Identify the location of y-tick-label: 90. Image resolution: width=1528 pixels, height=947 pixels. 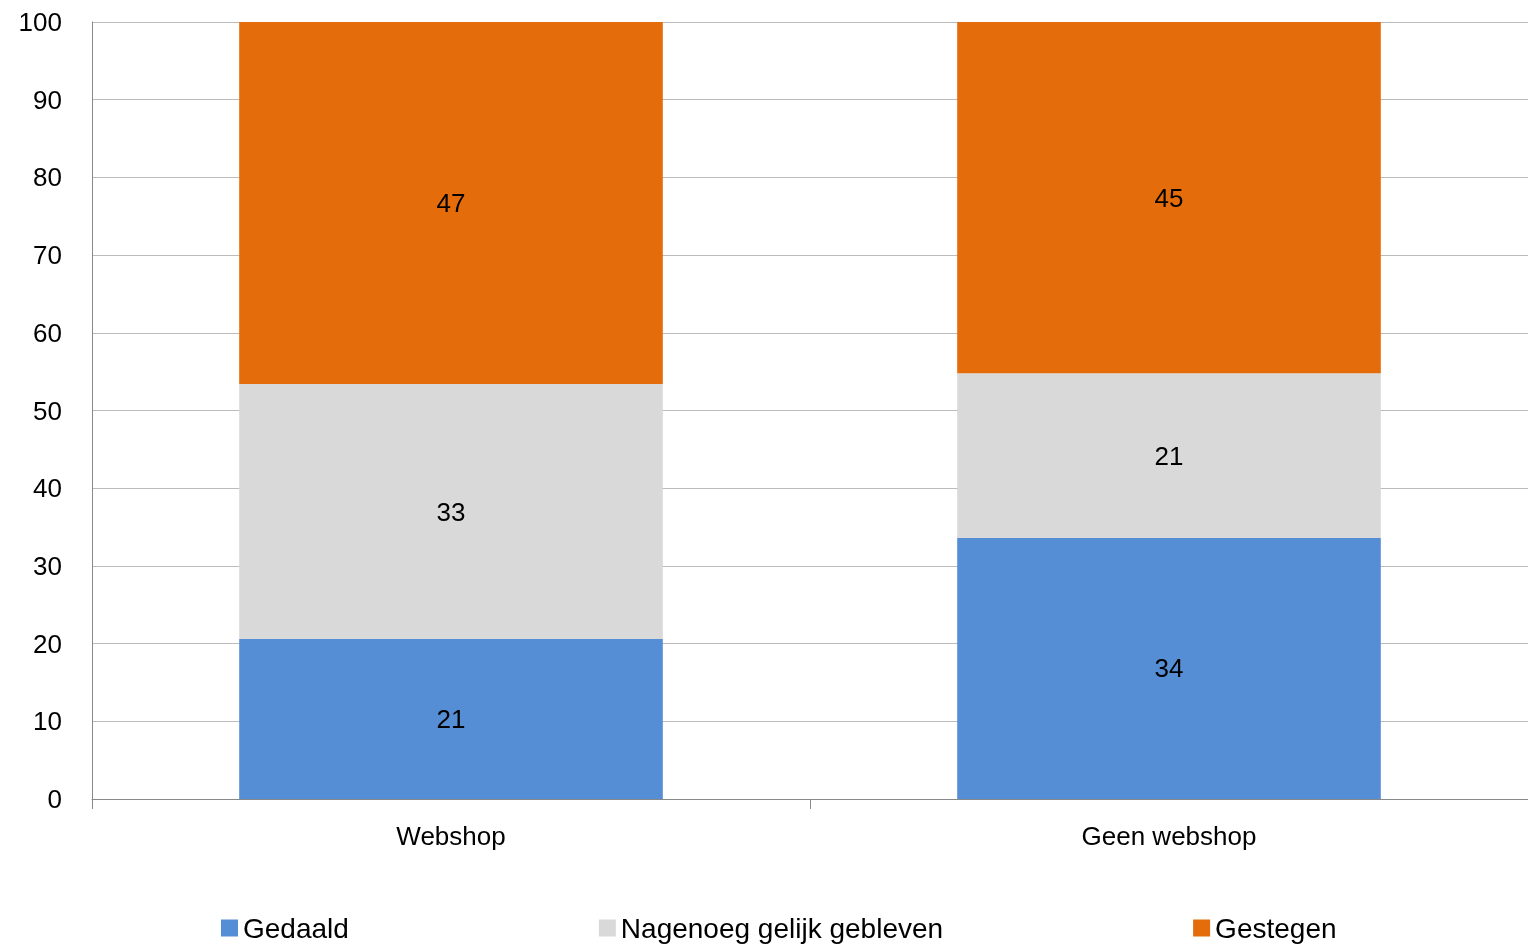
(47, 99).